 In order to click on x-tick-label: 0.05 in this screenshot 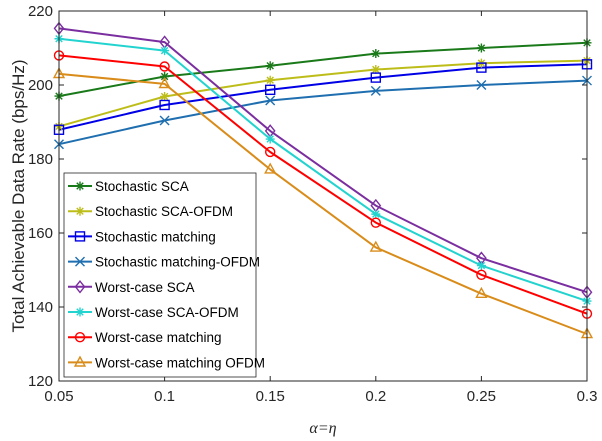, I will do `click(58, 396)`.